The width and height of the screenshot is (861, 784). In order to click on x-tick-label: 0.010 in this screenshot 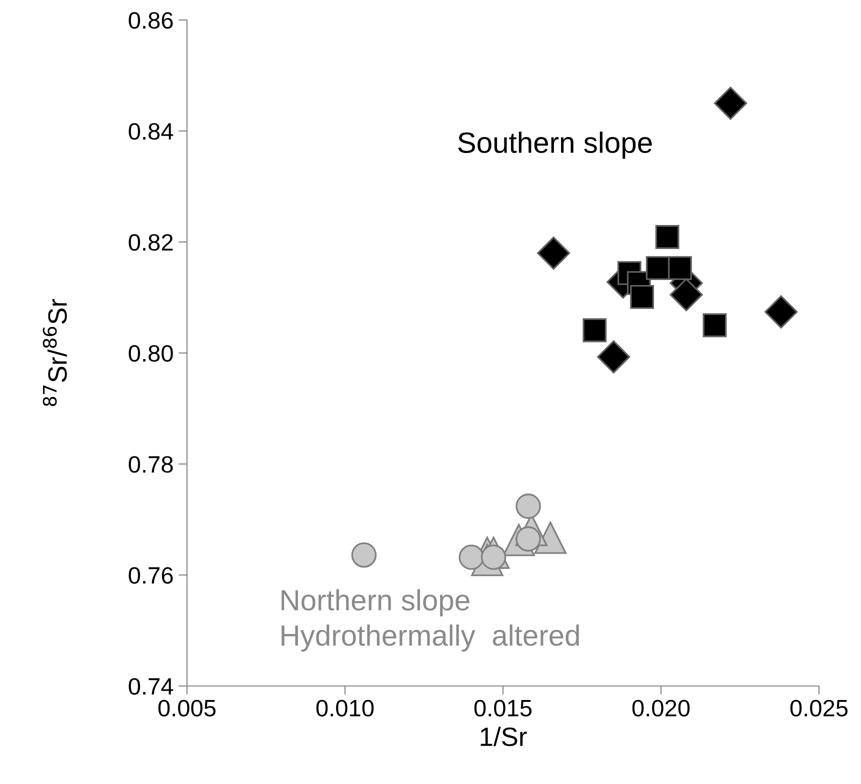, I will do `click(345, 708)`.